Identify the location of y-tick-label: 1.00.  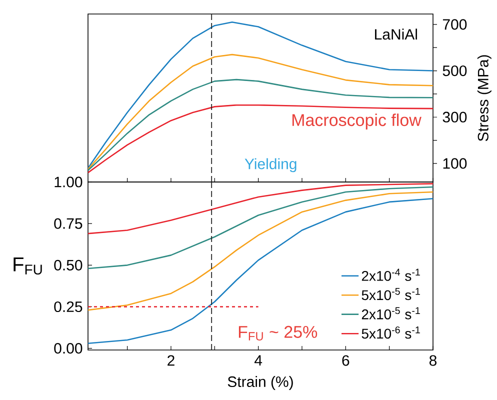
(68, 182).